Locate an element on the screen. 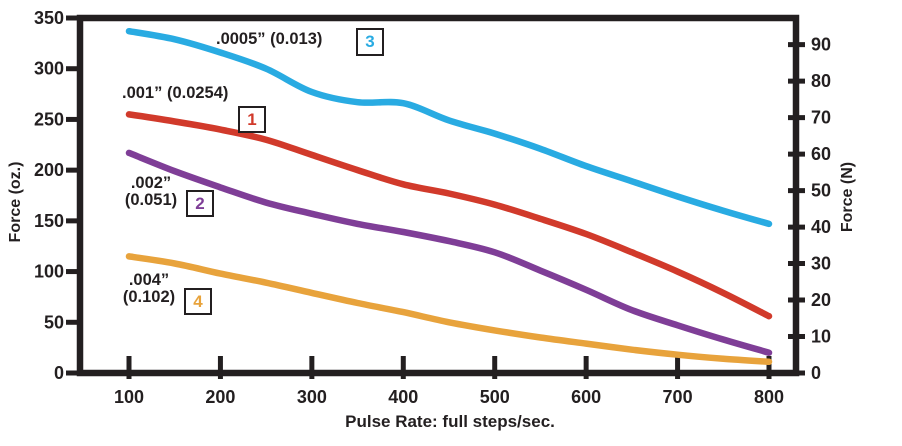 The image size is (902, 446). series-label-004: .004” (0.102) is located at coordinates (149, 289).